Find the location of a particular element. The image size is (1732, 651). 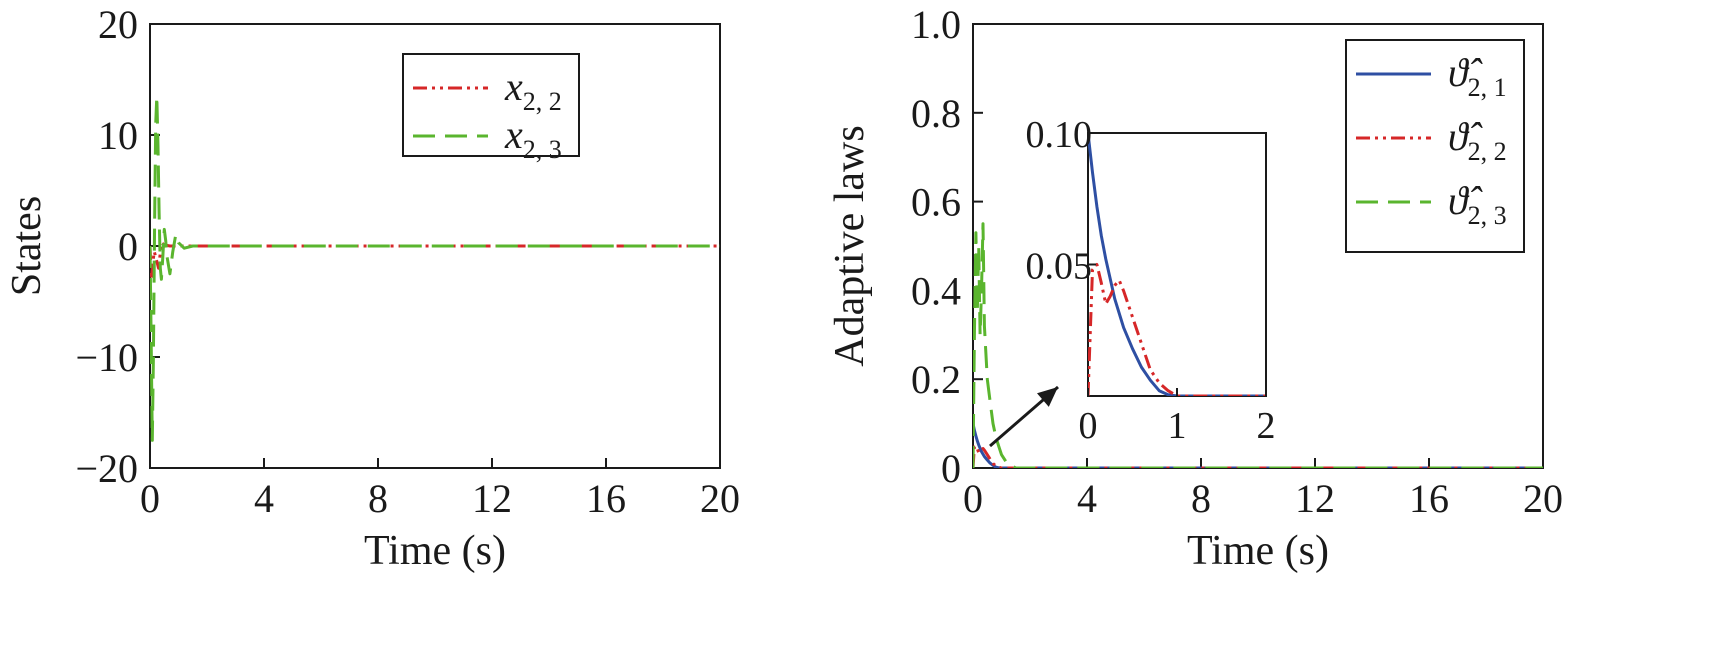

y-tick-label: 1.0 is located at coordinates (936, 24).